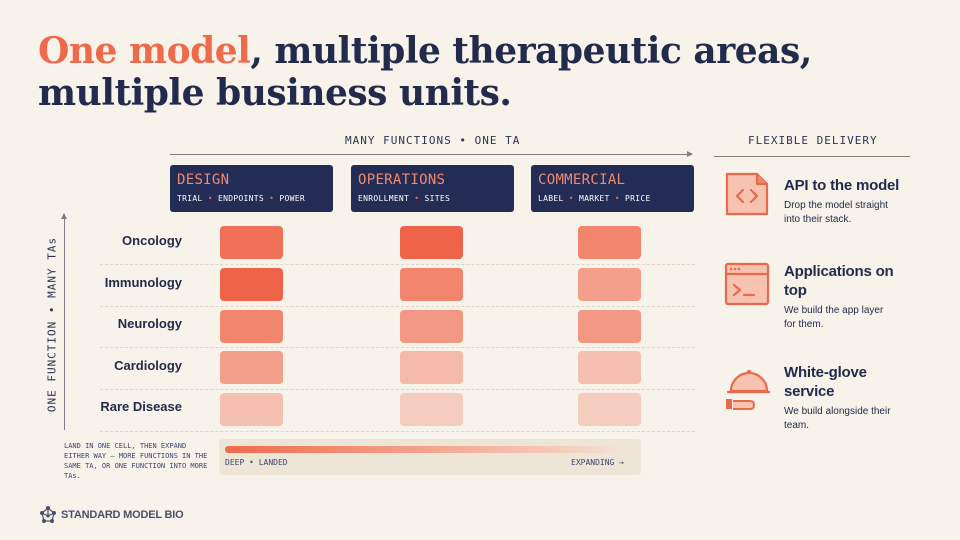 The width and height of the screenshot is (960, 540). What do you see at coordinates (594, 198) in the screenshot?
I see `subitem: MARKET` at bounding box center [594, 198].